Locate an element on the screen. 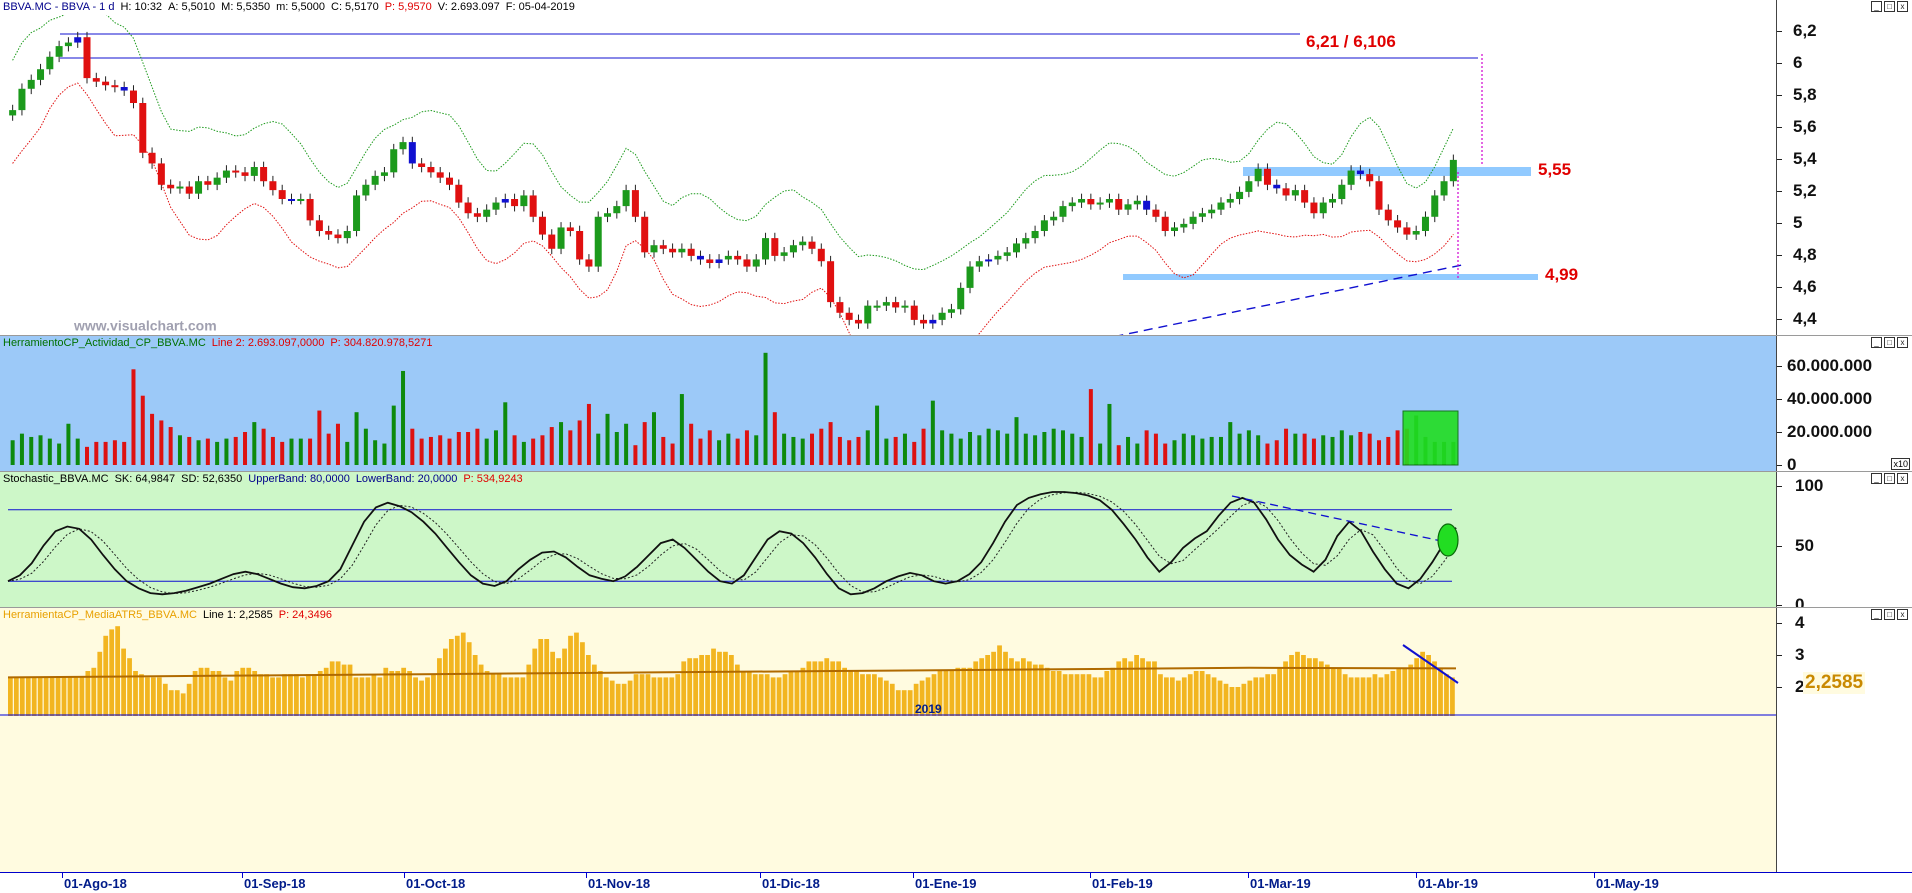  stochastic-background is located at coordinates (888, 539).